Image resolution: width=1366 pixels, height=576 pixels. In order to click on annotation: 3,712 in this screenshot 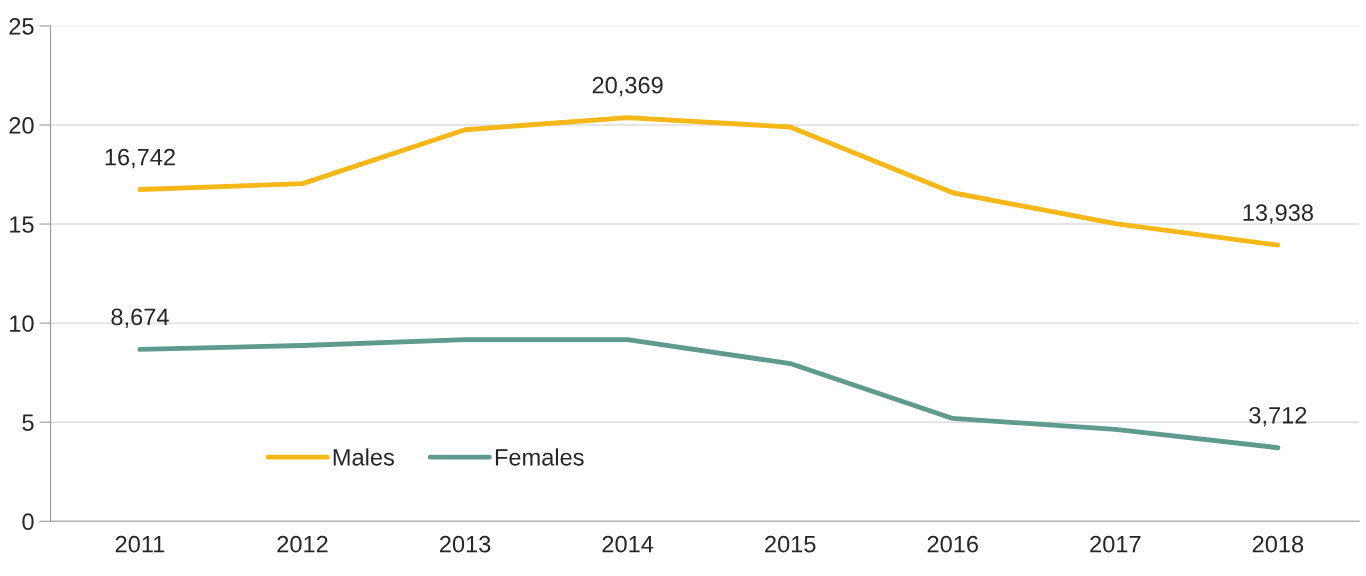, I will do `click(1278, 416)`.